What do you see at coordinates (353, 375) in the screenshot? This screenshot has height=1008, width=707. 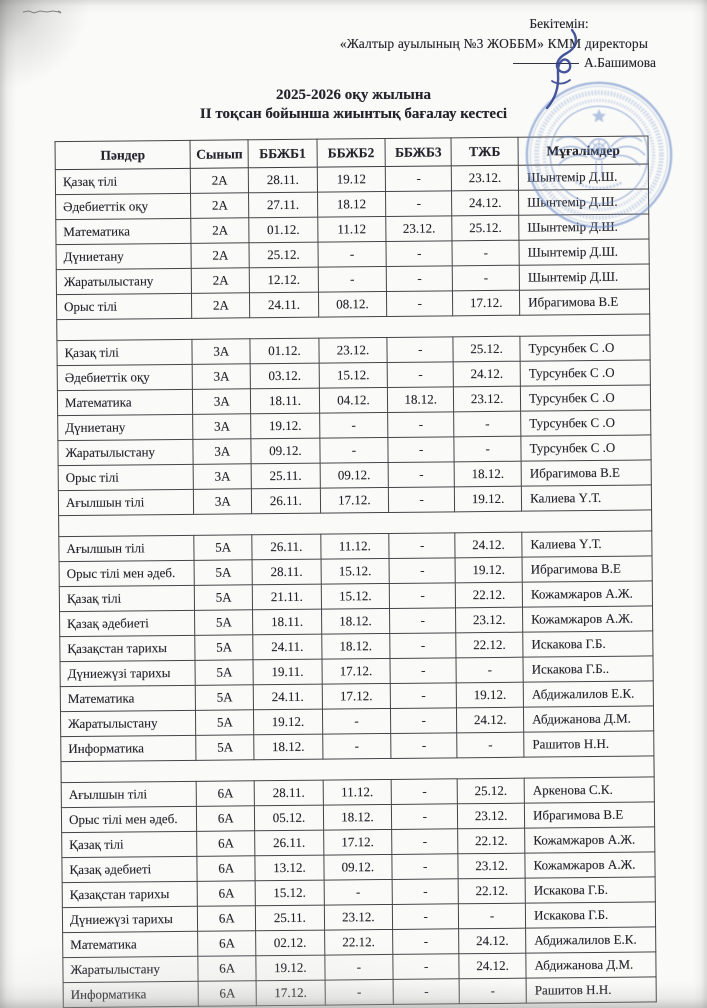 I see `bbzhb2-cell: 15.12.` at bounding box center [353, 375].